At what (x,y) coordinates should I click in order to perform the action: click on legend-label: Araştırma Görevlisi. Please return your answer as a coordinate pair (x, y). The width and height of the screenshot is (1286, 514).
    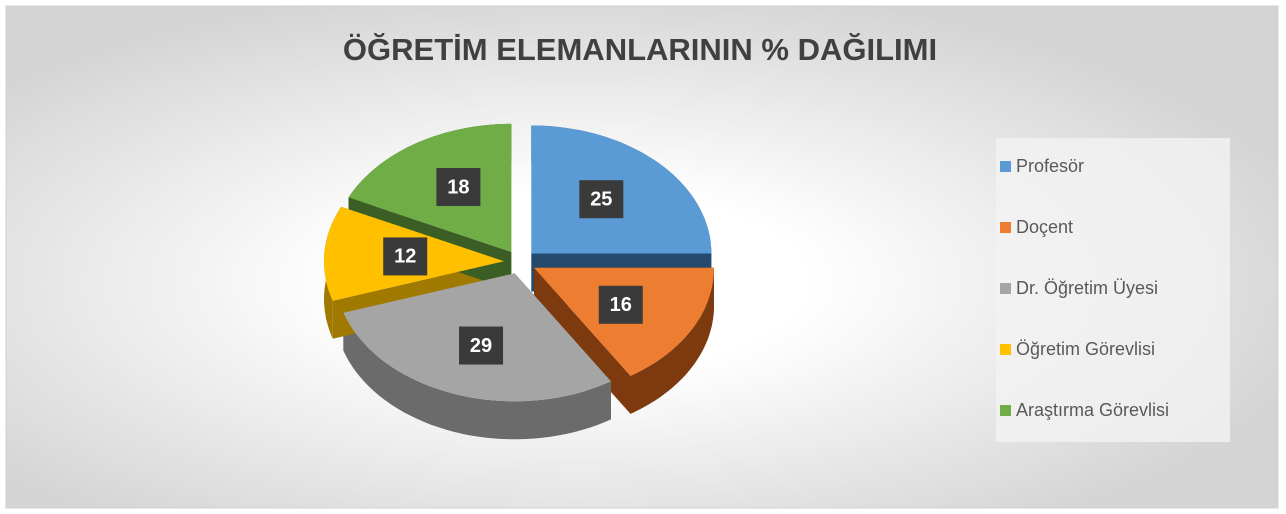
    Looking at the image, I should click on (1092, 410).